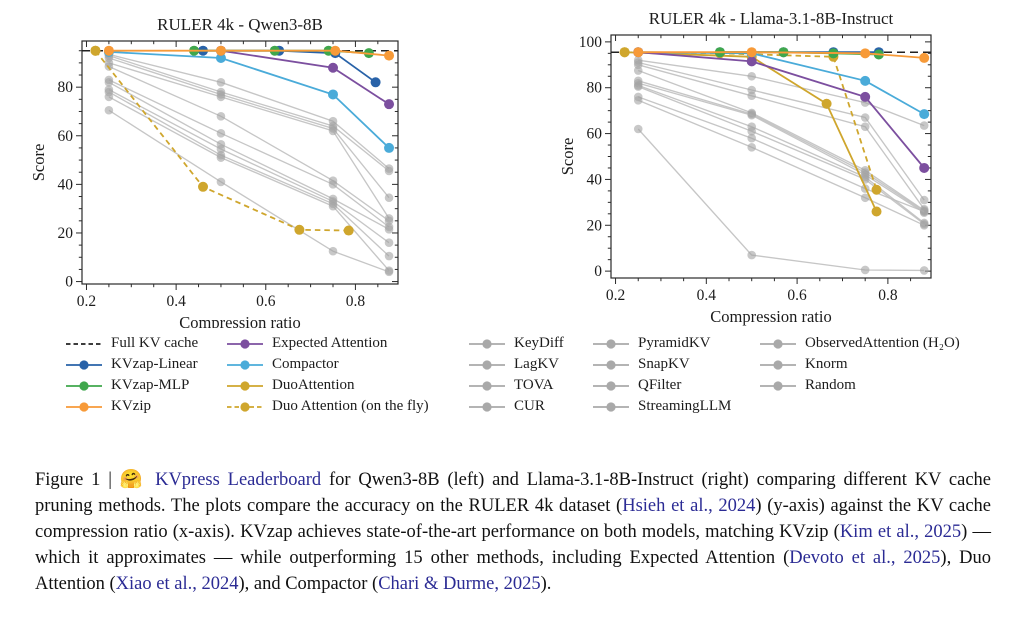 This screenshot has height=622, width=1024. I want to click on legend-label: Random, so click(830, 385).